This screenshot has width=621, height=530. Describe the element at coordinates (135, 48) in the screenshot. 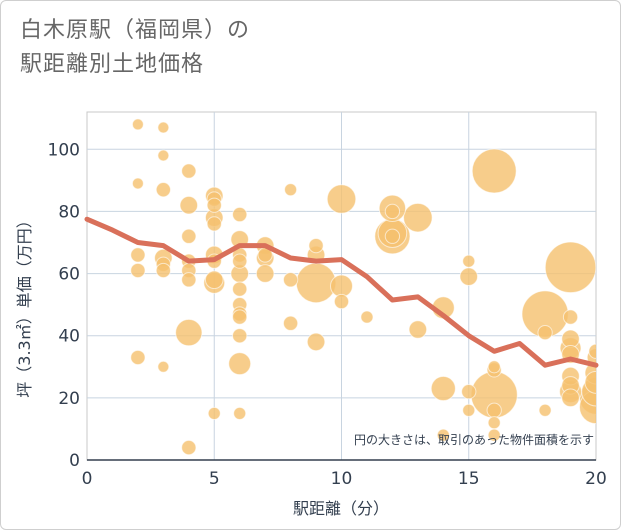

I see `chart-title: 白木原駅（福岡県）の 駅距離別土地価格` at that location.